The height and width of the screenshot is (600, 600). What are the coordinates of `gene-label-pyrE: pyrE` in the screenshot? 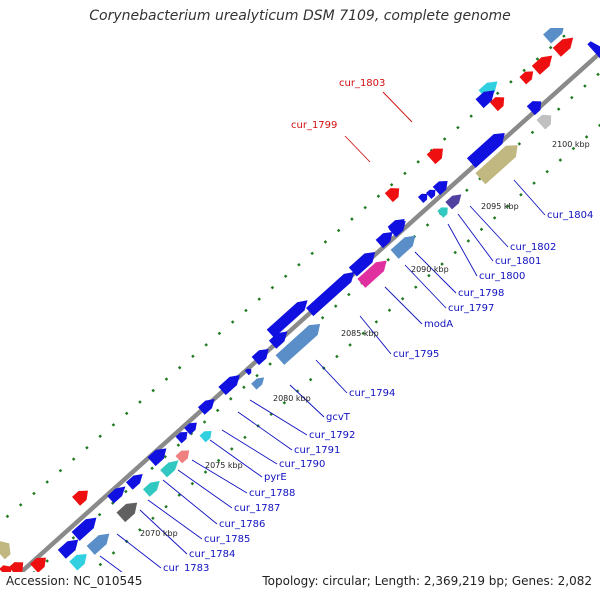 It's located at (275, 477).